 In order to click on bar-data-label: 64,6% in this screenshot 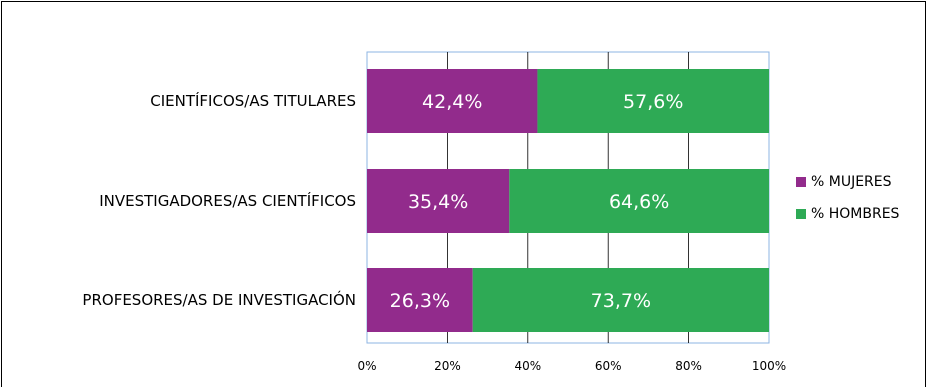, I will do `click(639, 202)`.